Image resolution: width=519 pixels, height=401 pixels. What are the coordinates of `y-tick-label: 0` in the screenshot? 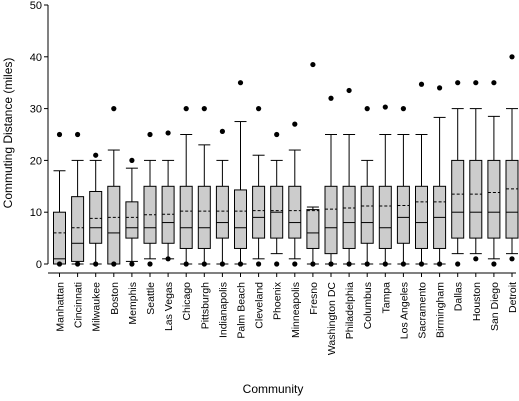 It's located at (39, 265).